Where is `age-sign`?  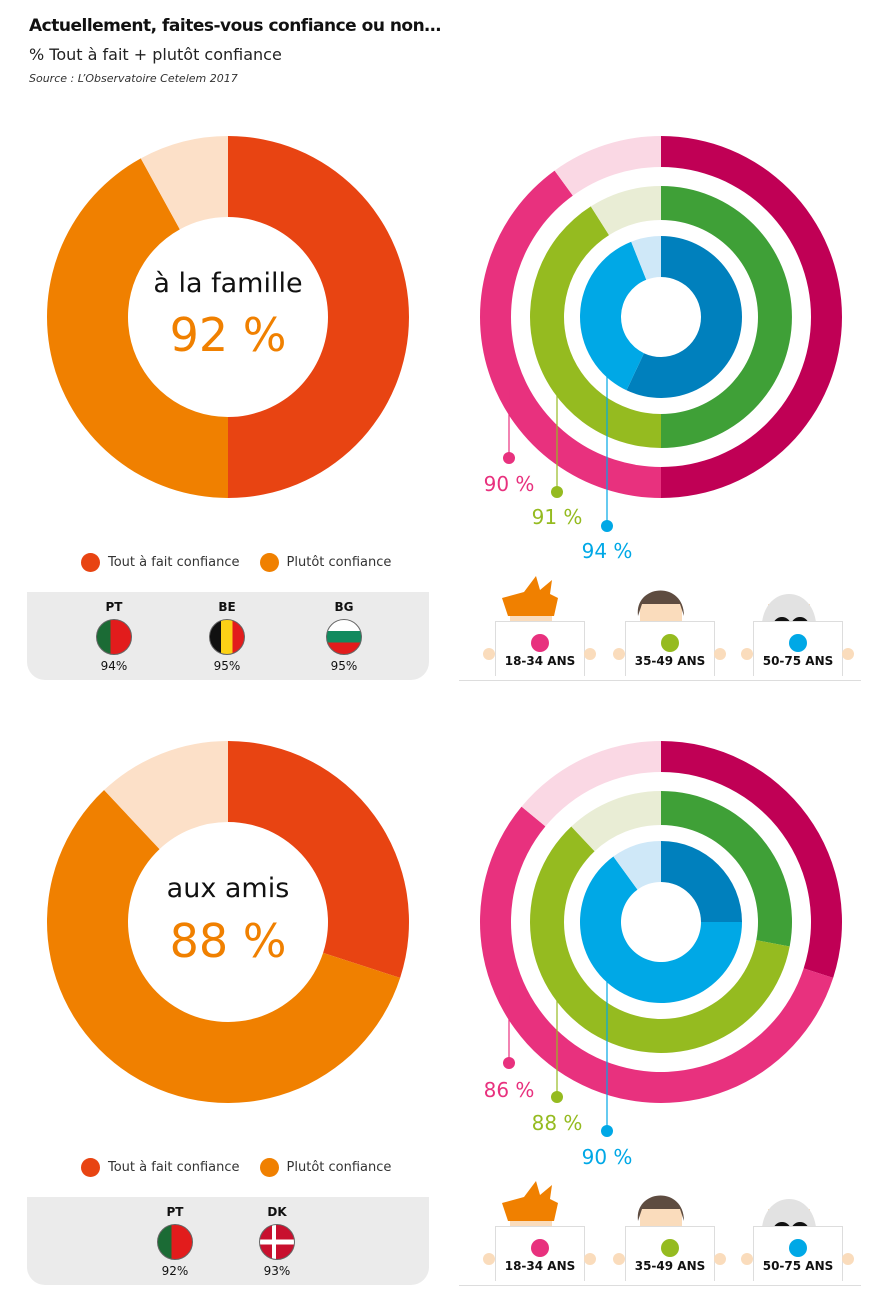
age-sign is located at coordinates (670, 648).